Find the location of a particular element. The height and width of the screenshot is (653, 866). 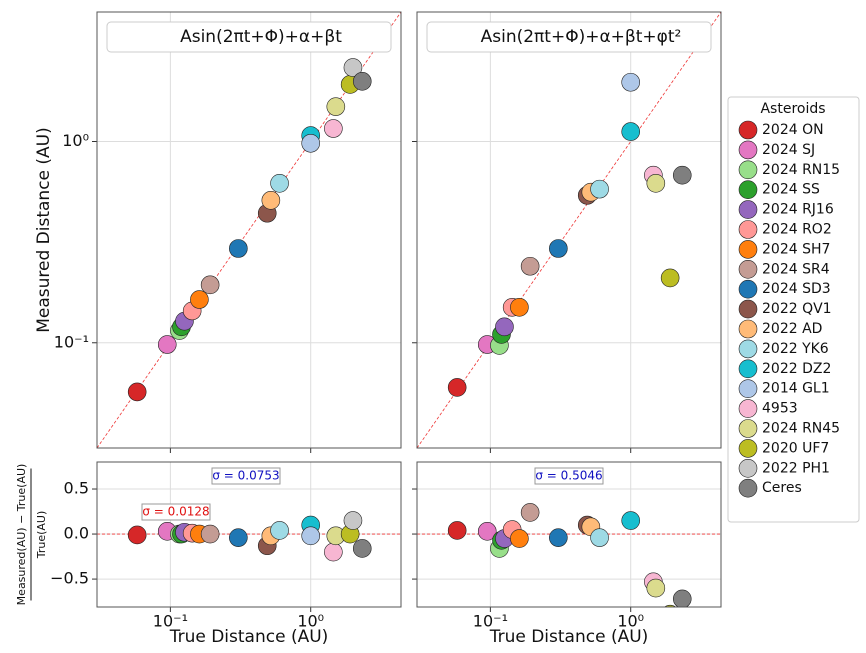

legend-label: 2024 SJ is located at coordinates (788, 150).